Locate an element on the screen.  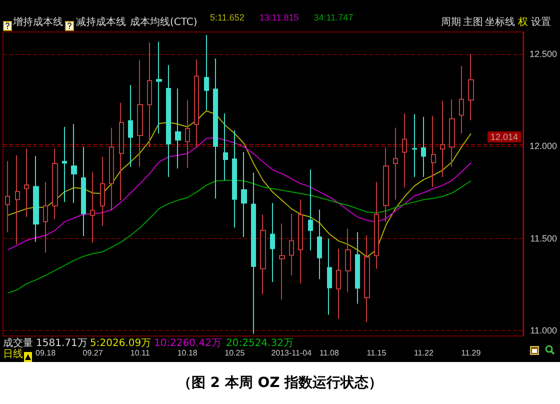
text: 1581.71万 is located at coordinates (62, 343).